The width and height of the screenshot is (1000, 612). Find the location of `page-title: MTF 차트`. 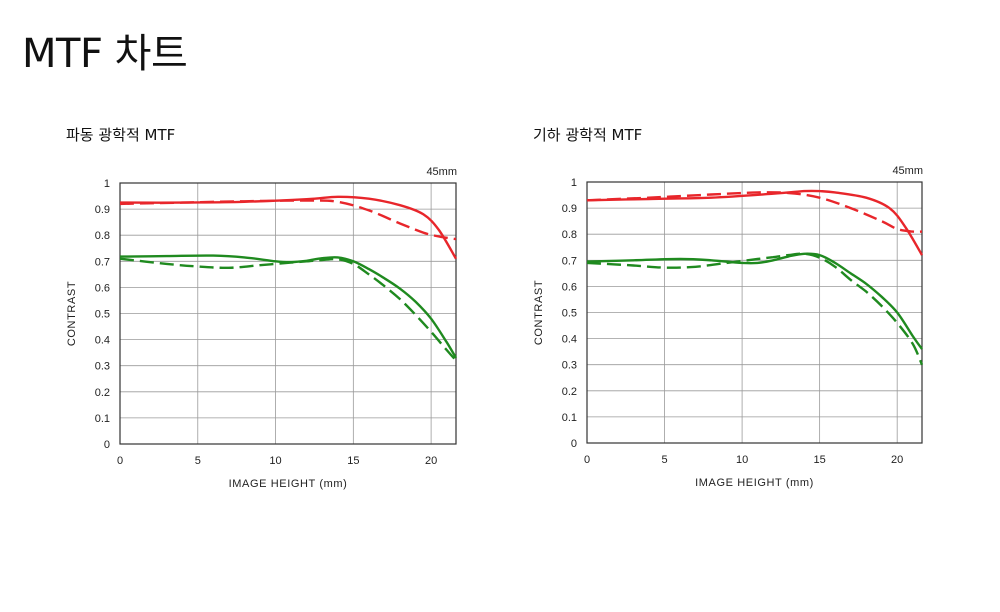

page-title: MTF 차트 is located at coordinates (105, 54).